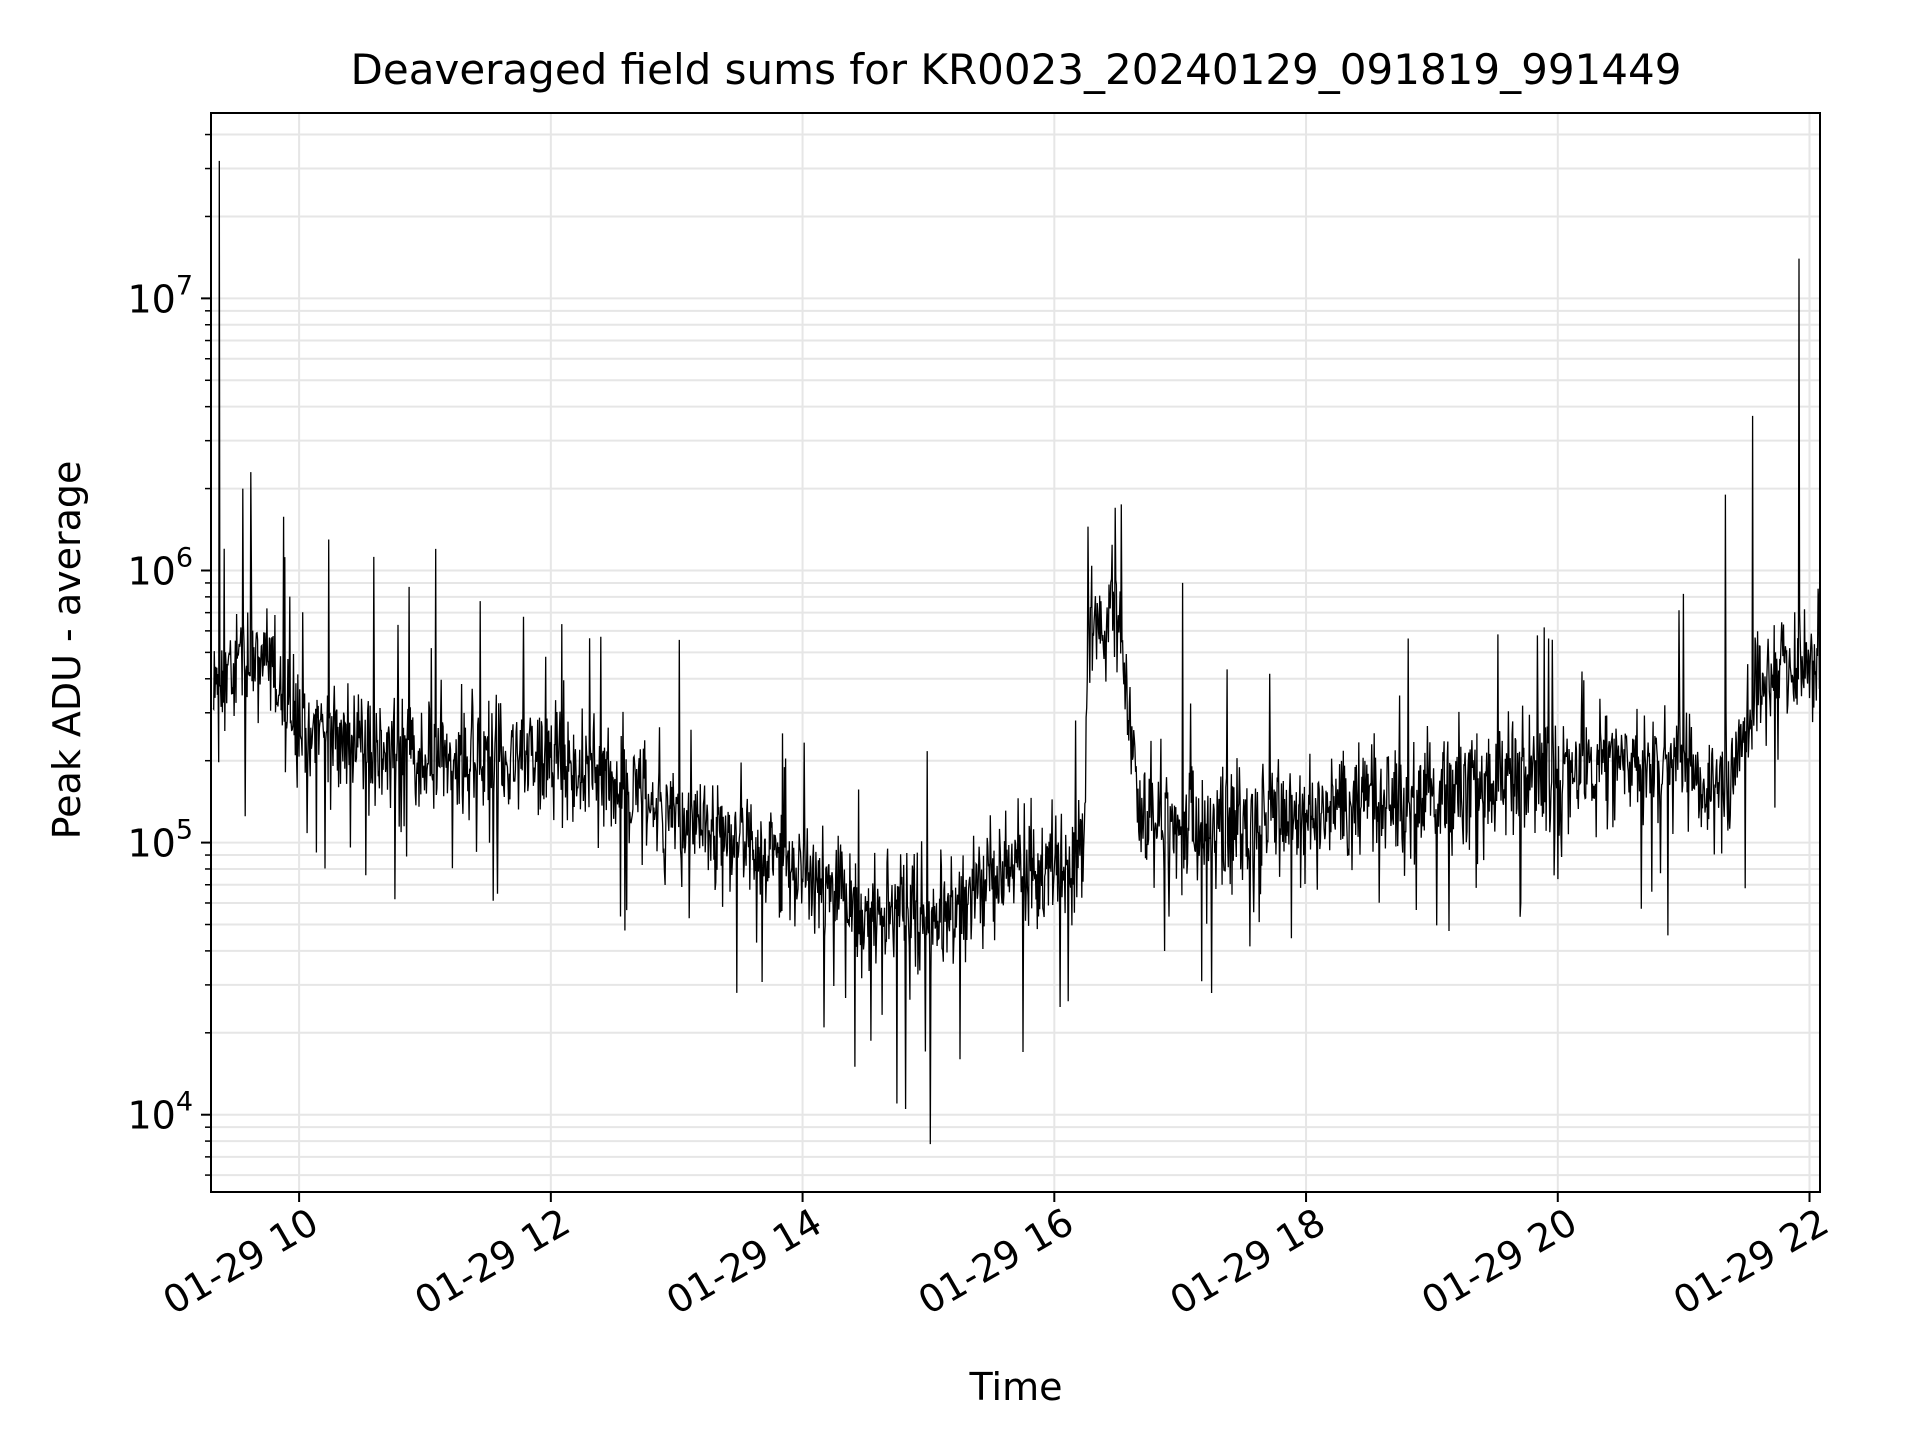  I want to click on y-tick-label: 10⁶, so click(160, 567).